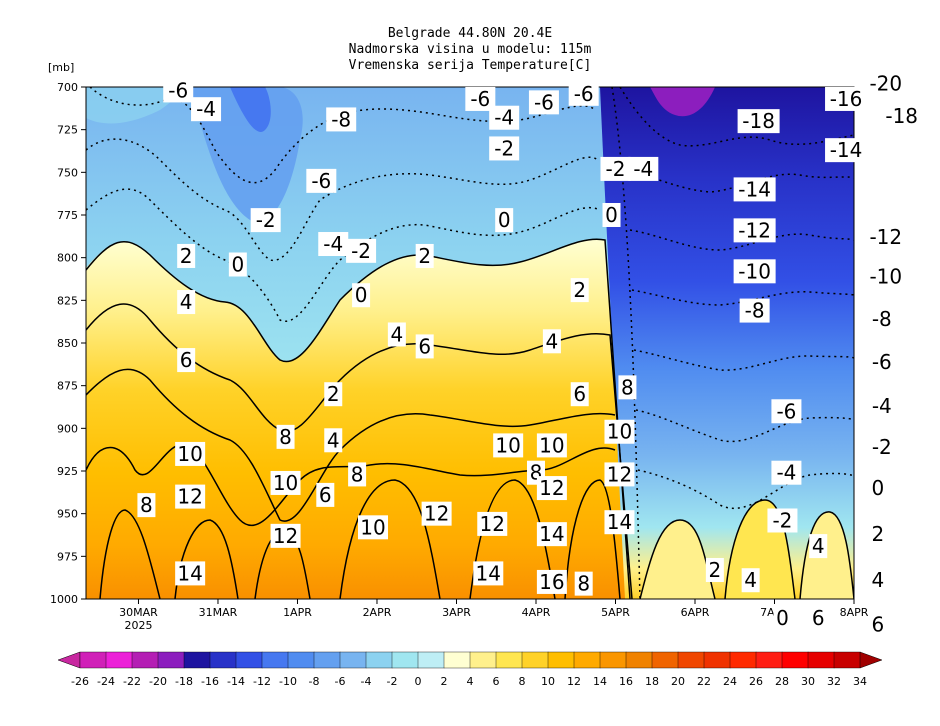 The image size is (940, 726). Describe the element at coordinates (341, 119) in the screenshot. I see `contour-label: -8` at that location.